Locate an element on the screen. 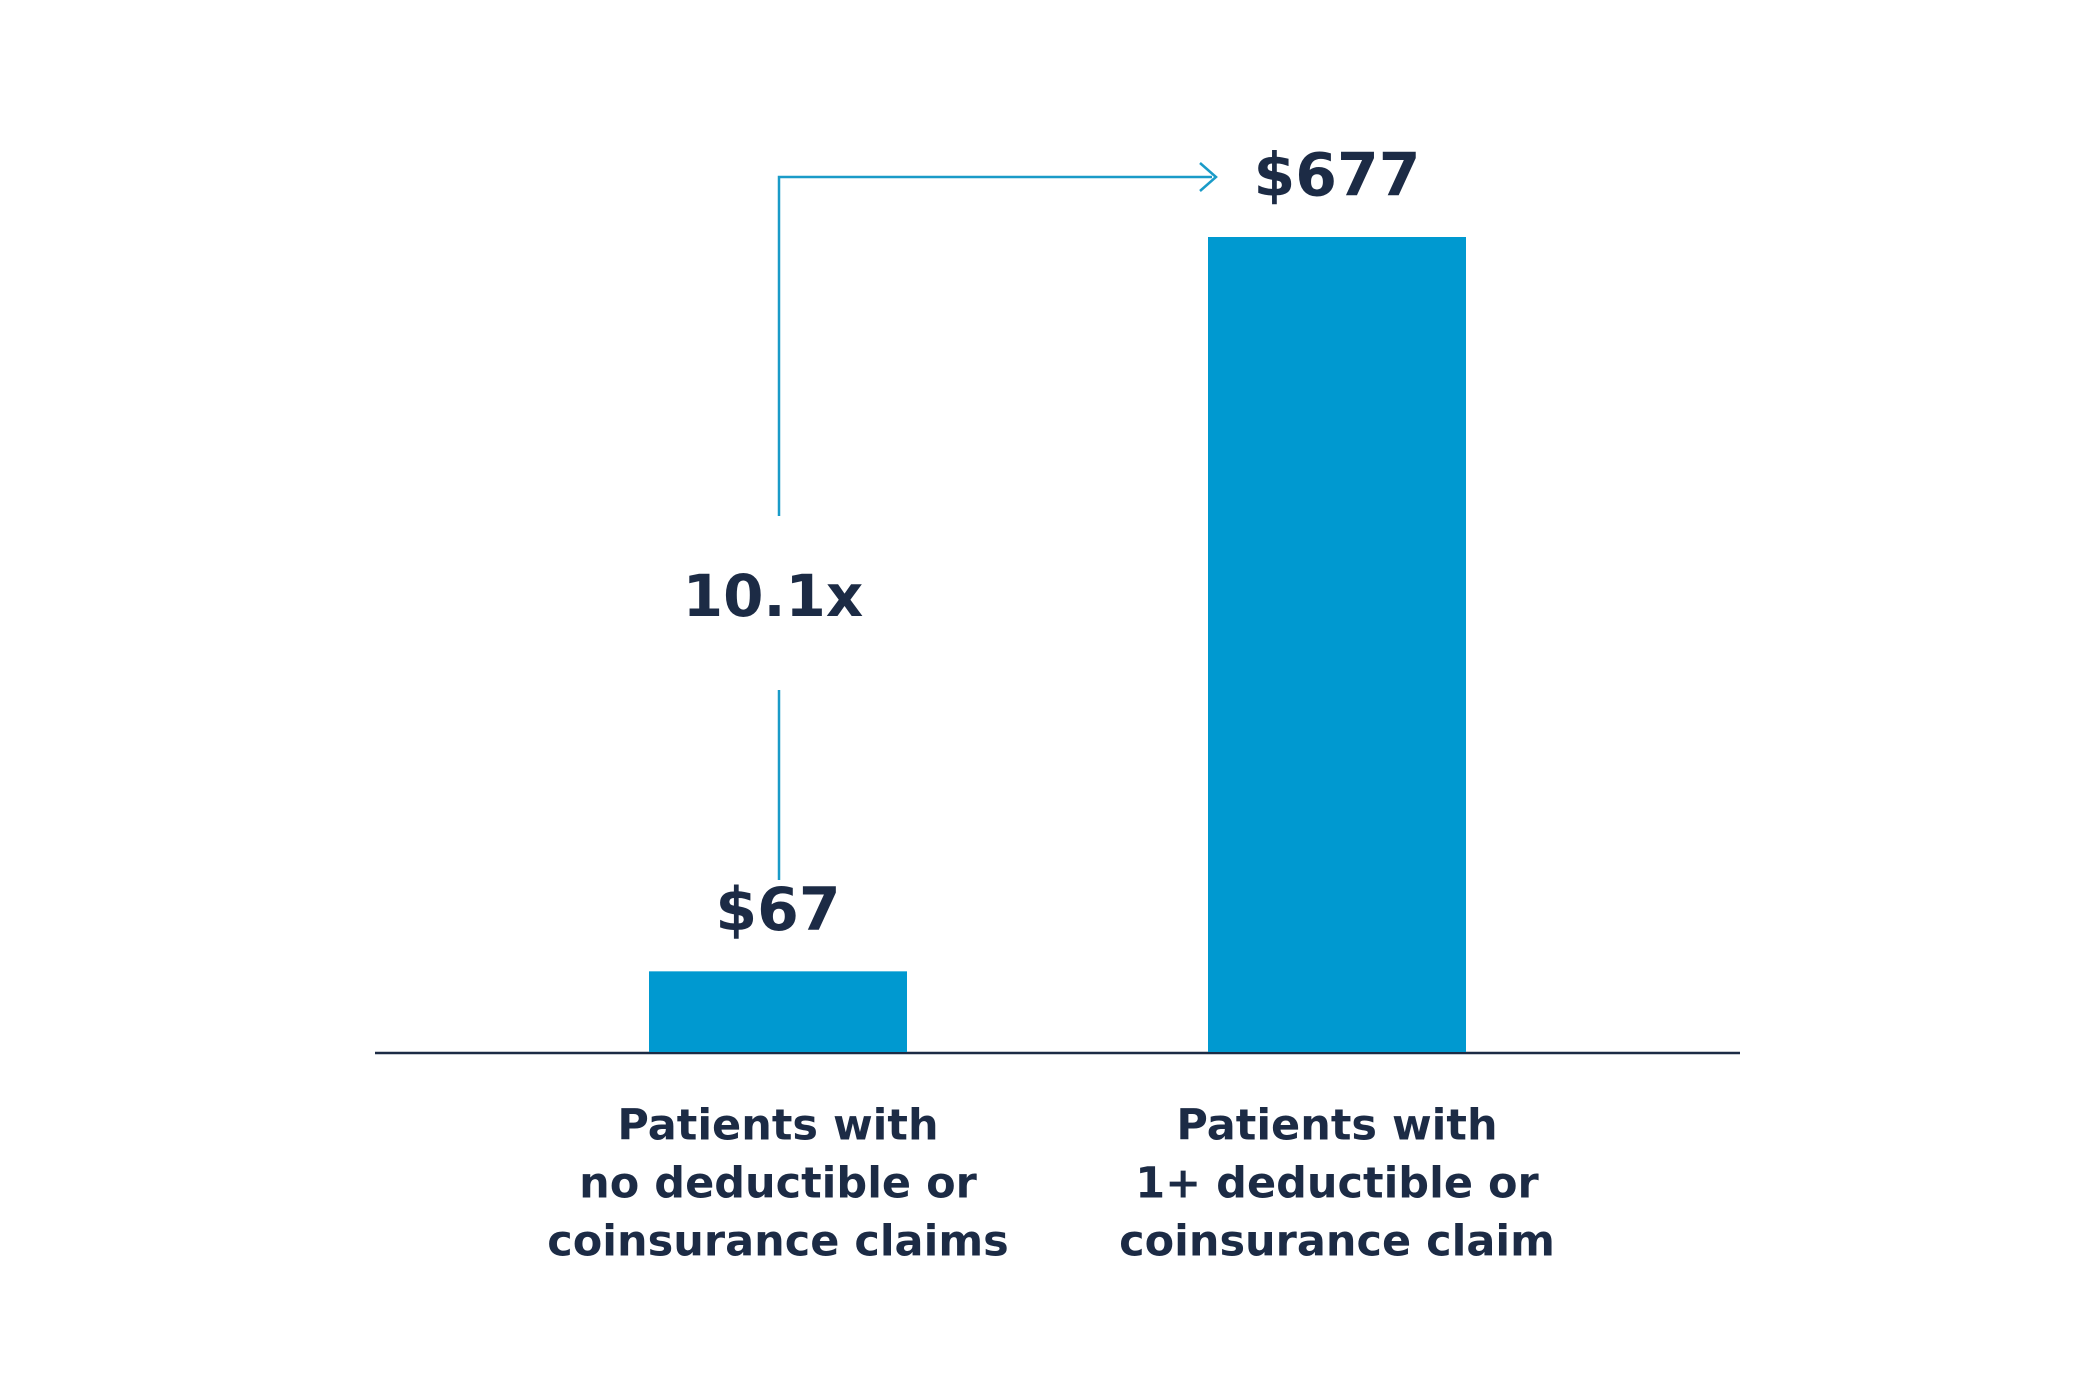 The width and height of the screenshot is (2075, 1387). value-label: $677 is located at coordinates (1337, 176).